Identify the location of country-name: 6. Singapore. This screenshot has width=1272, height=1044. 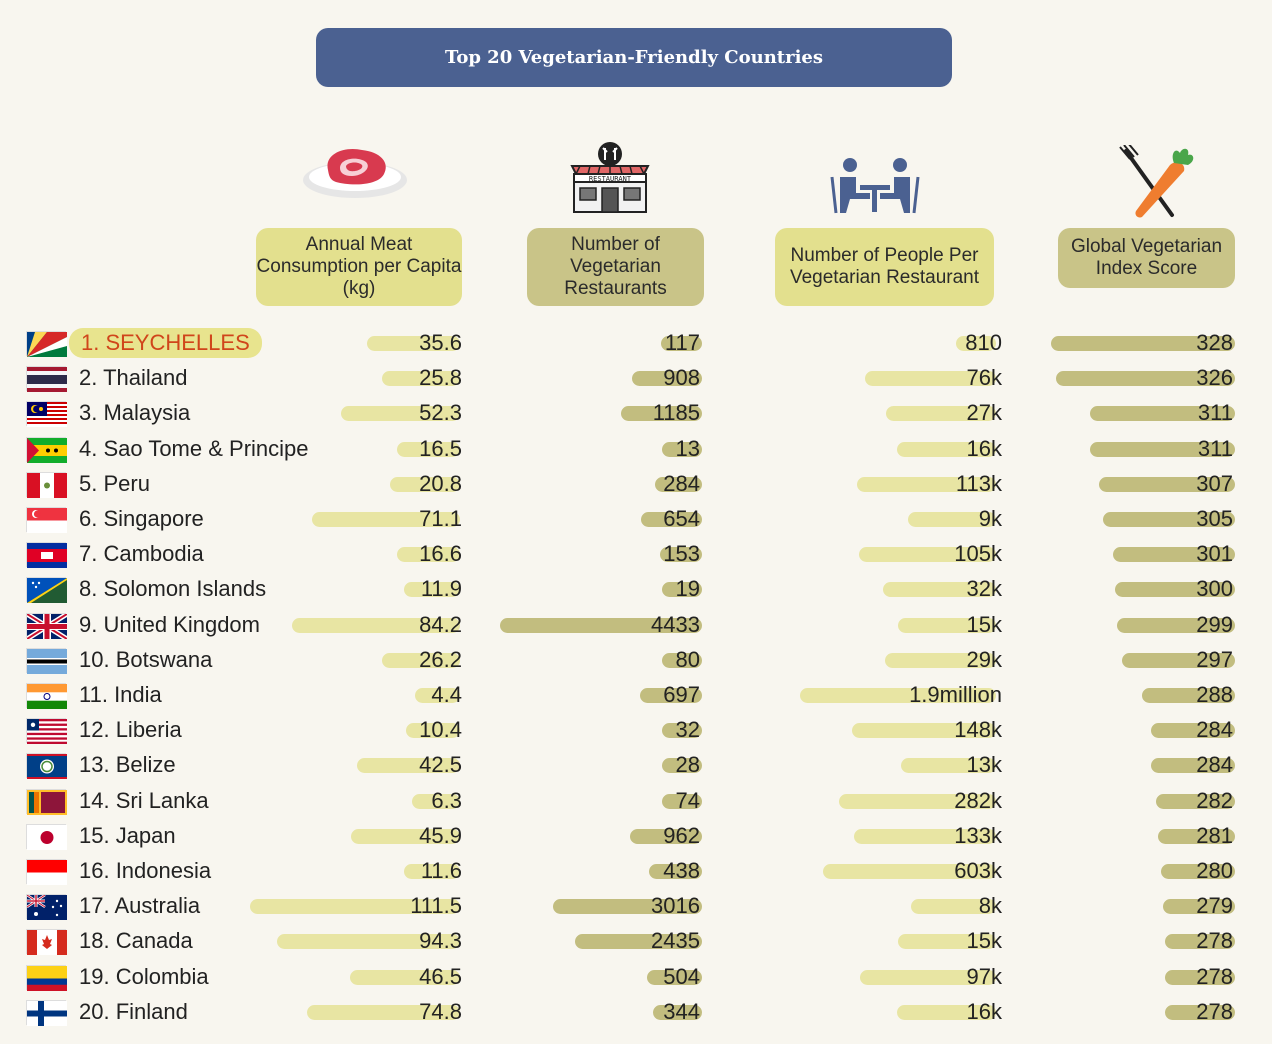
(141, 518).